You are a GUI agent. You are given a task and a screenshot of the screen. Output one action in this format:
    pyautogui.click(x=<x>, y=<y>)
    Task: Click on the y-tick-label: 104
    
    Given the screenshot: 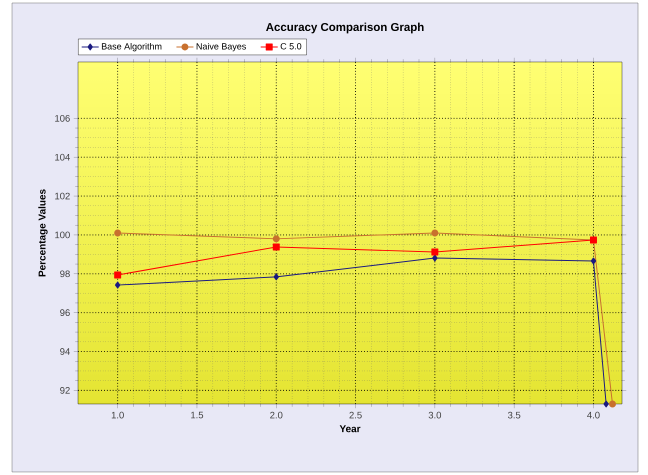 What is the action you would take?
    pyautogui.click(x=62, y=157)
    